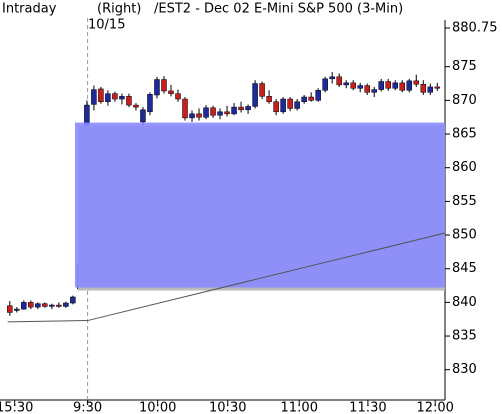  I want to click on y-tick-label: 870, so click(464, 100).